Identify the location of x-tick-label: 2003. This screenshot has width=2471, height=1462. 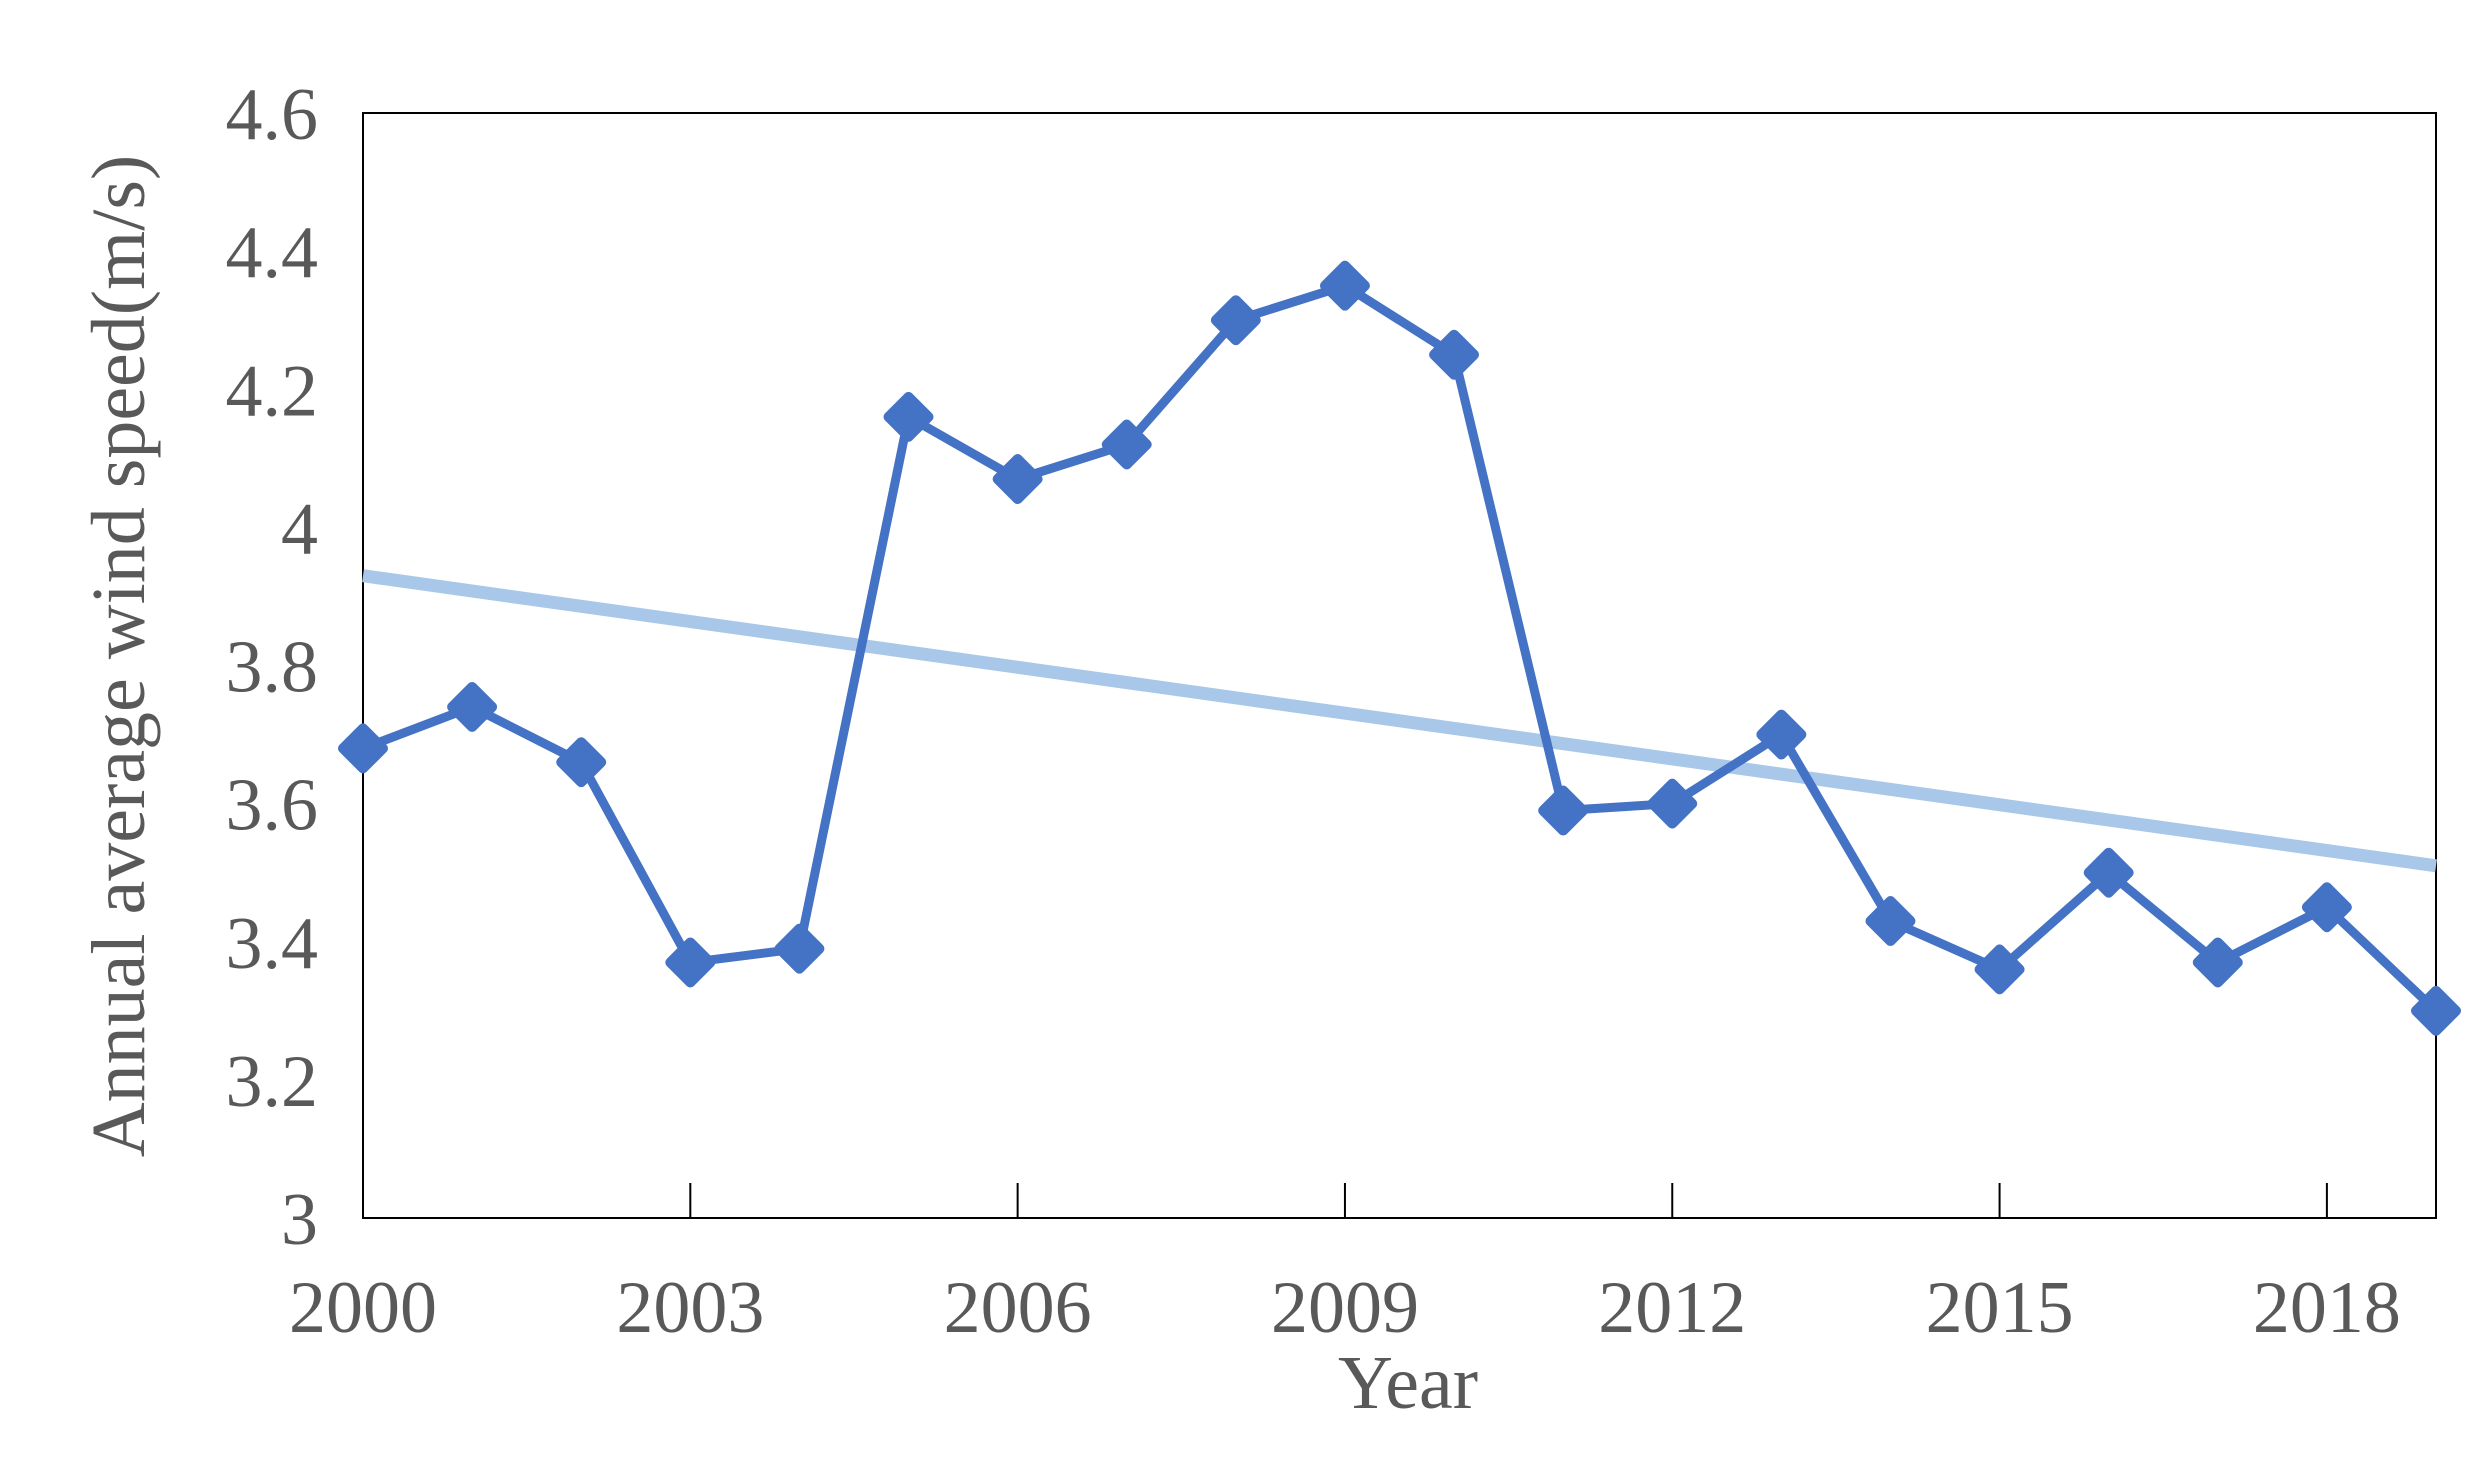
(690, 1308).